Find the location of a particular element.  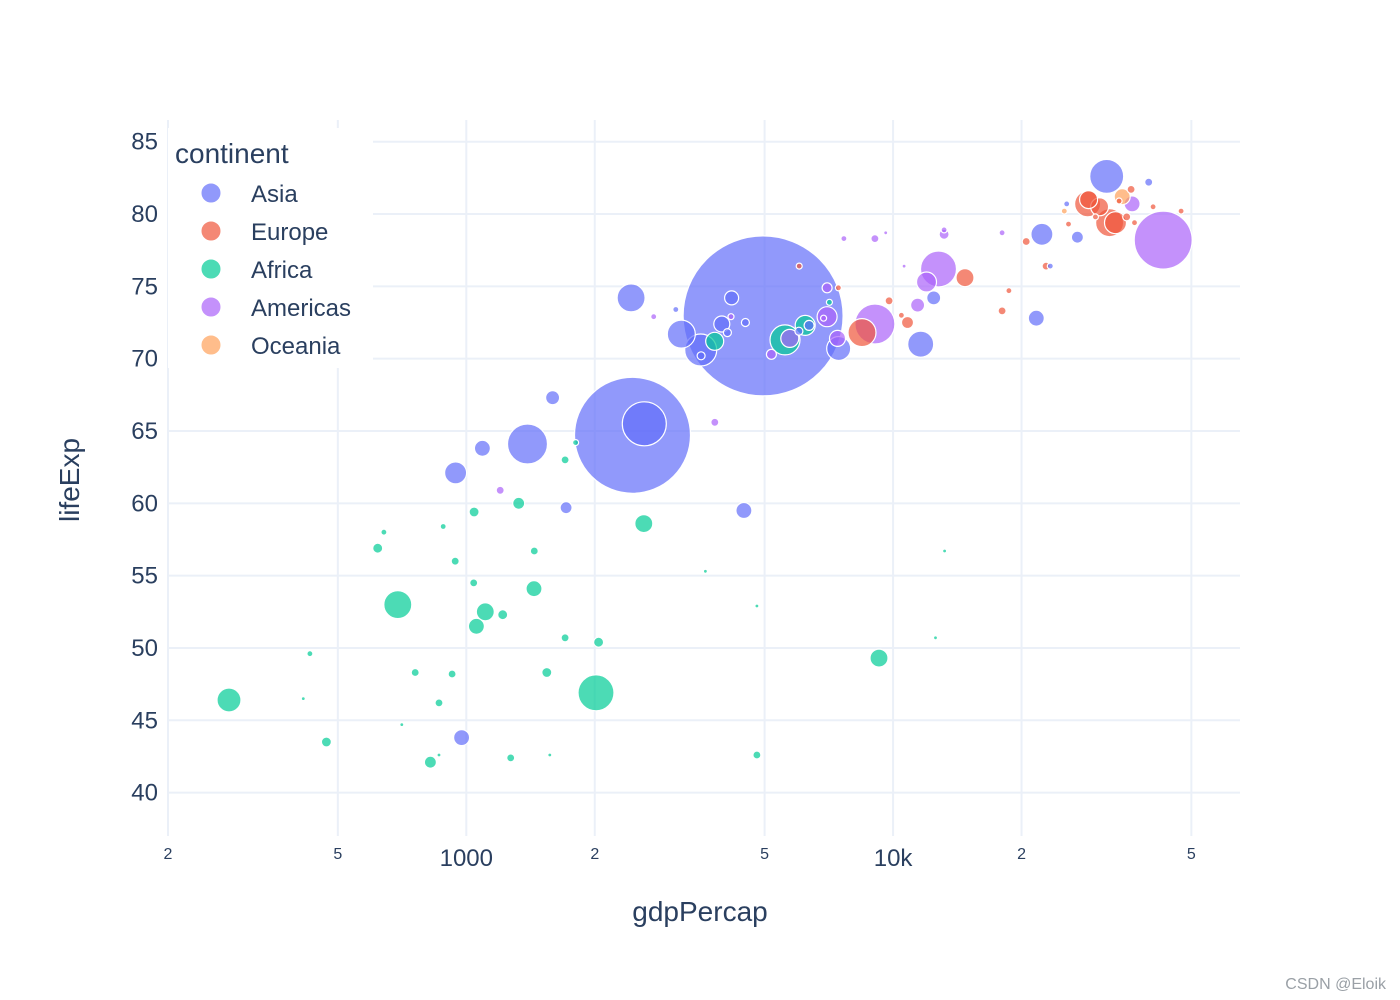

legend-item-asia: Asia is located at coordinates (249, 194).